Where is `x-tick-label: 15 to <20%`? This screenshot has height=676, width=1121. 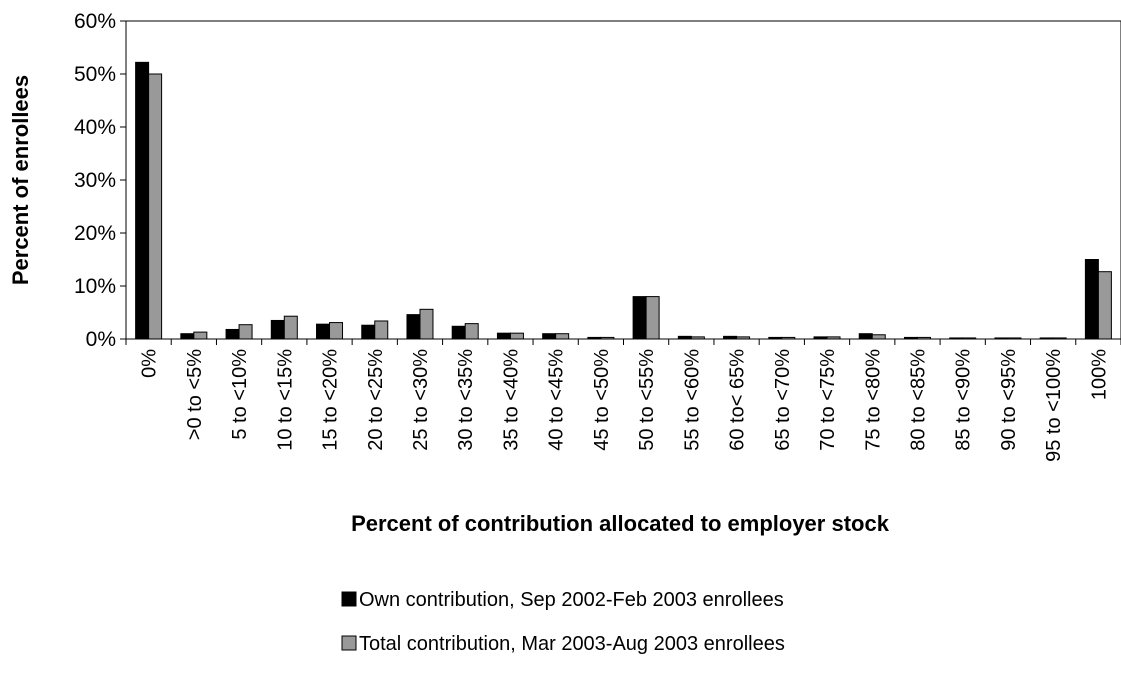
x-tick-label: 15 to <20% is located at coordinates (331, 400).